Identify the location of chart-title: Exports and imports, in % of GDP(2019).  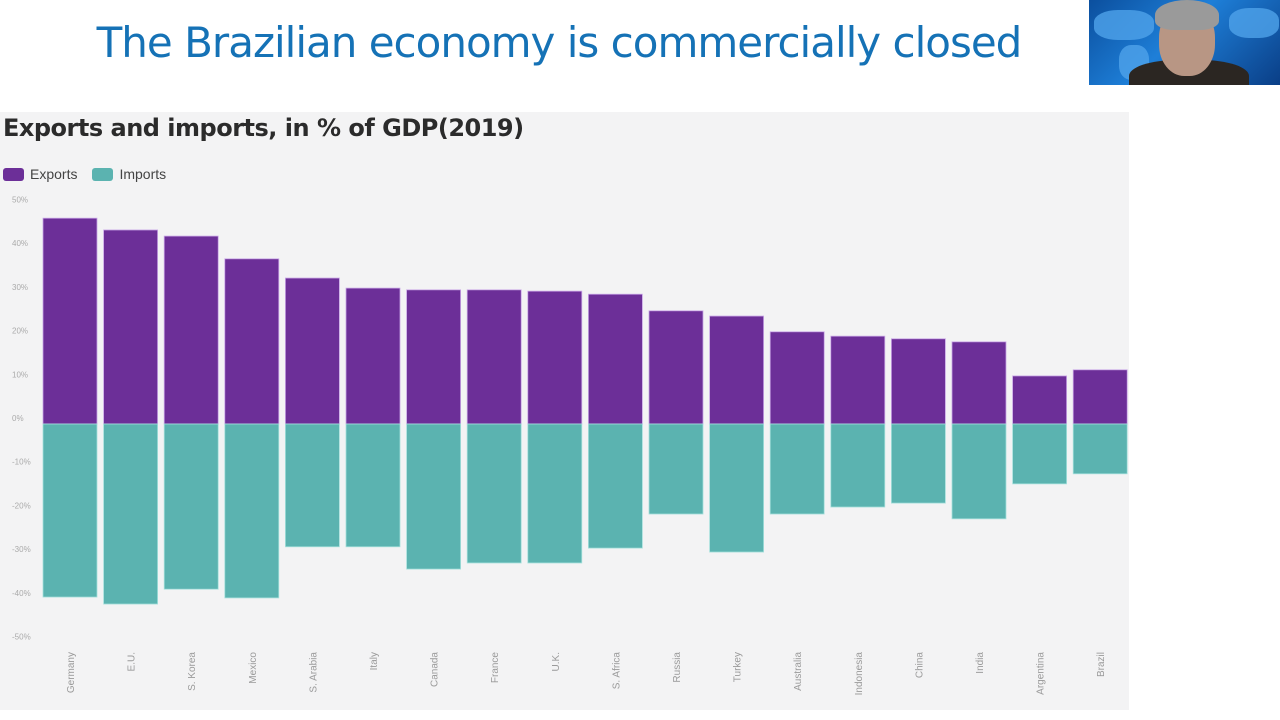
(263, 128).